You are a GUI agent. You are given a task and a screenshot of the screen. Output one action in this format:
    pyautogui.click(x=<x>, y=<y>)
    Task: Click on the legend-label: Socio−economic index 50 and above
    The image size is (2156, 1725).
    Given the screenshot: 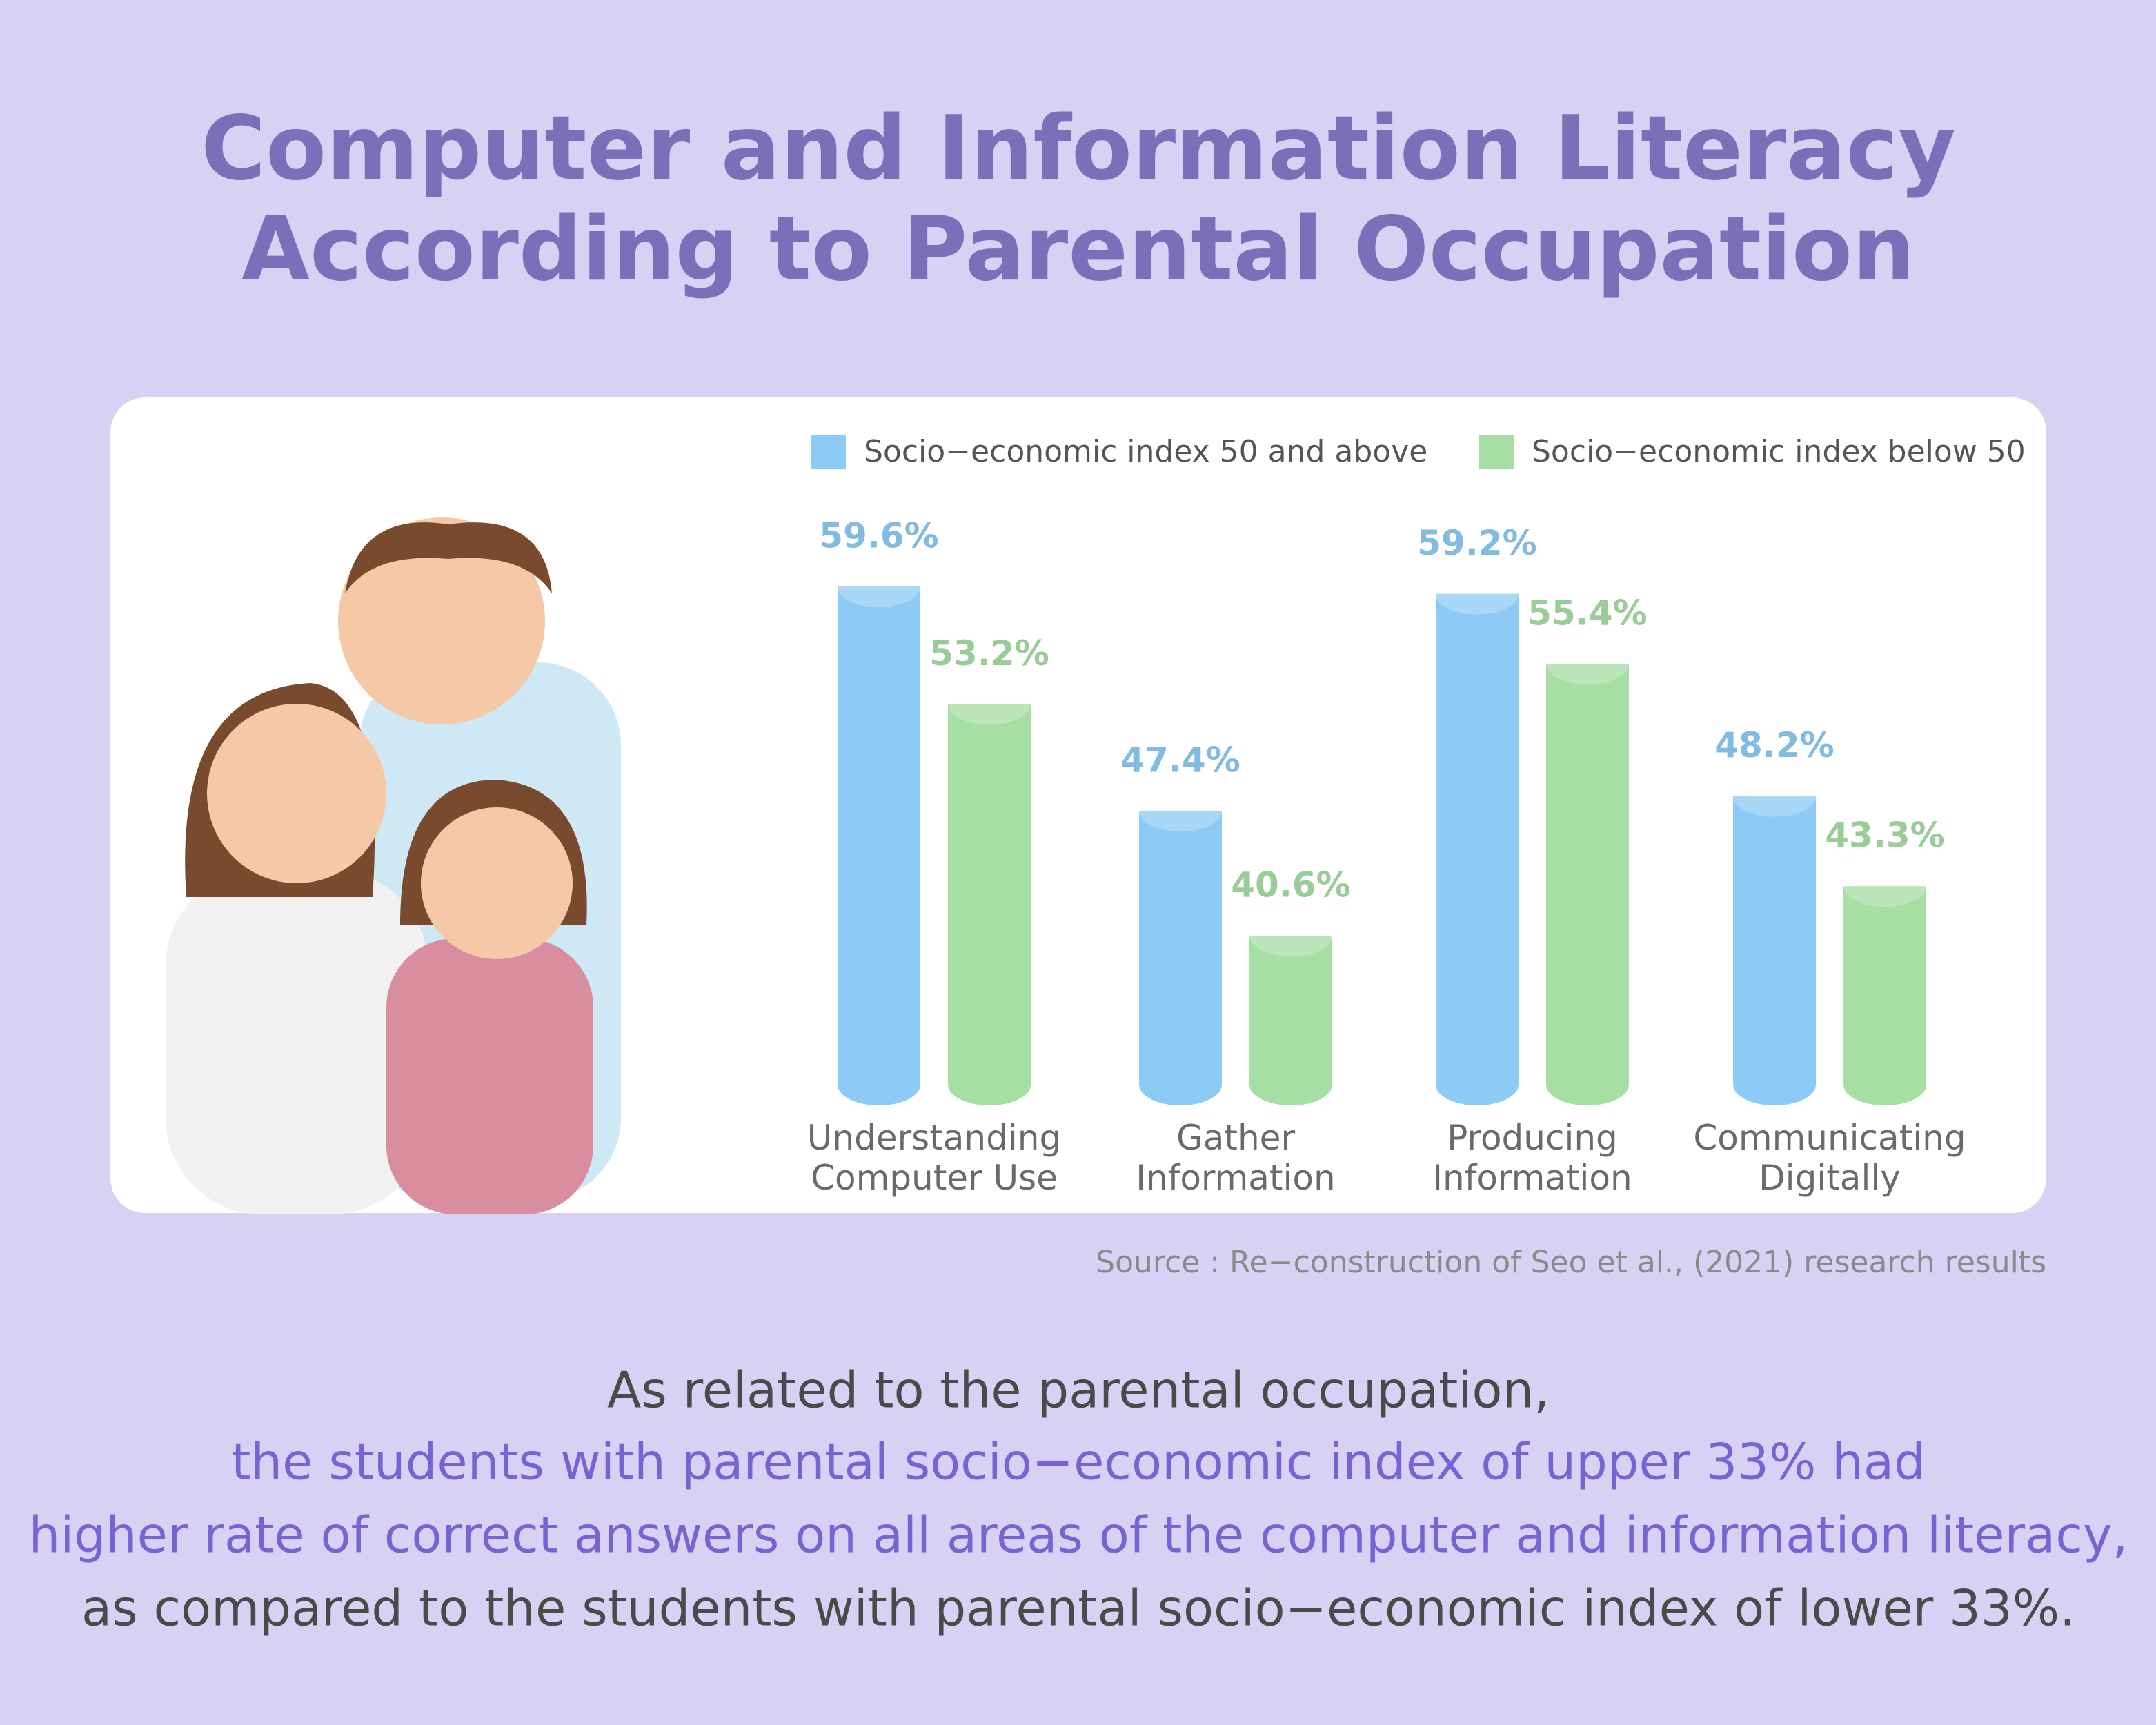 What is the action you would take?
    pyautogui.click(x=1145, y=451)
    